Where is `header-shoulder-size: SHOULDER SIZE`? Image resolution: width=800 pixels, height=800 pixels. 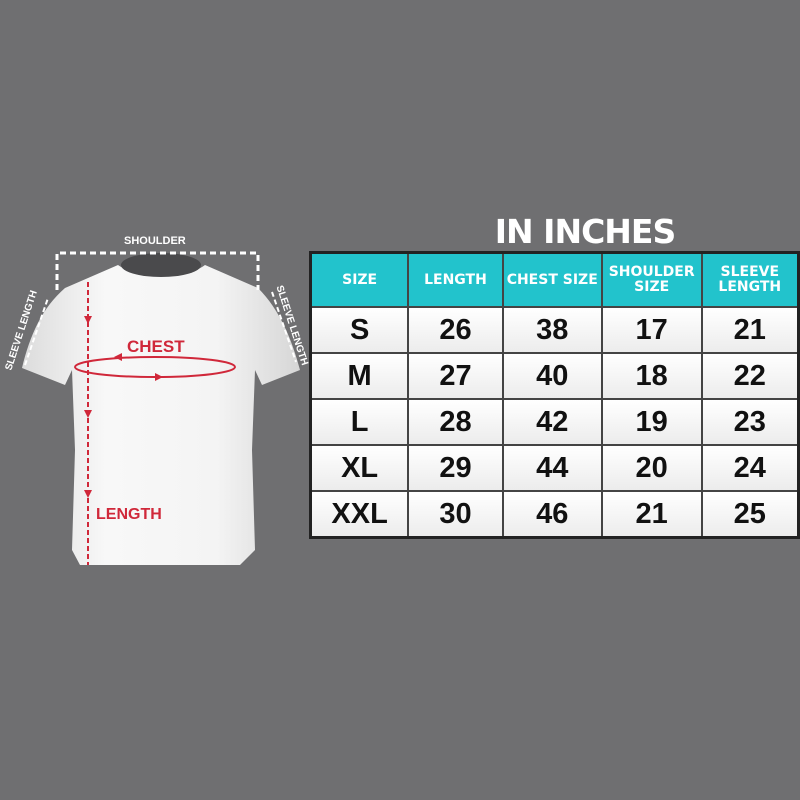 header-shoulder-size: SHOULDER SIZE is located at coordinates (651, 279).